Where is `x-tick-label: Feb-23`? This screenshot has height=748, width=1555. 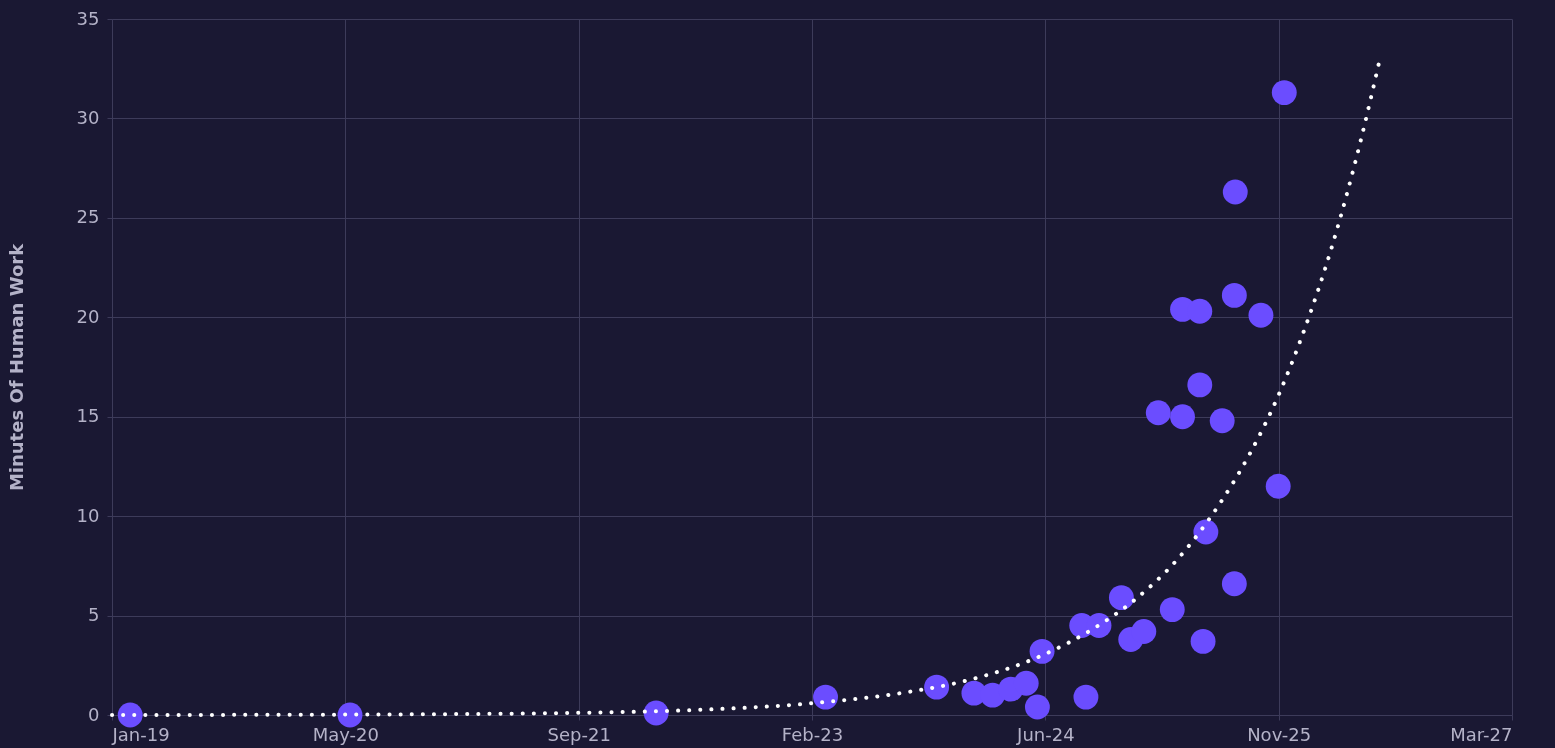
x-tick-label: Feb-23 is located at coordinates (812, 734).